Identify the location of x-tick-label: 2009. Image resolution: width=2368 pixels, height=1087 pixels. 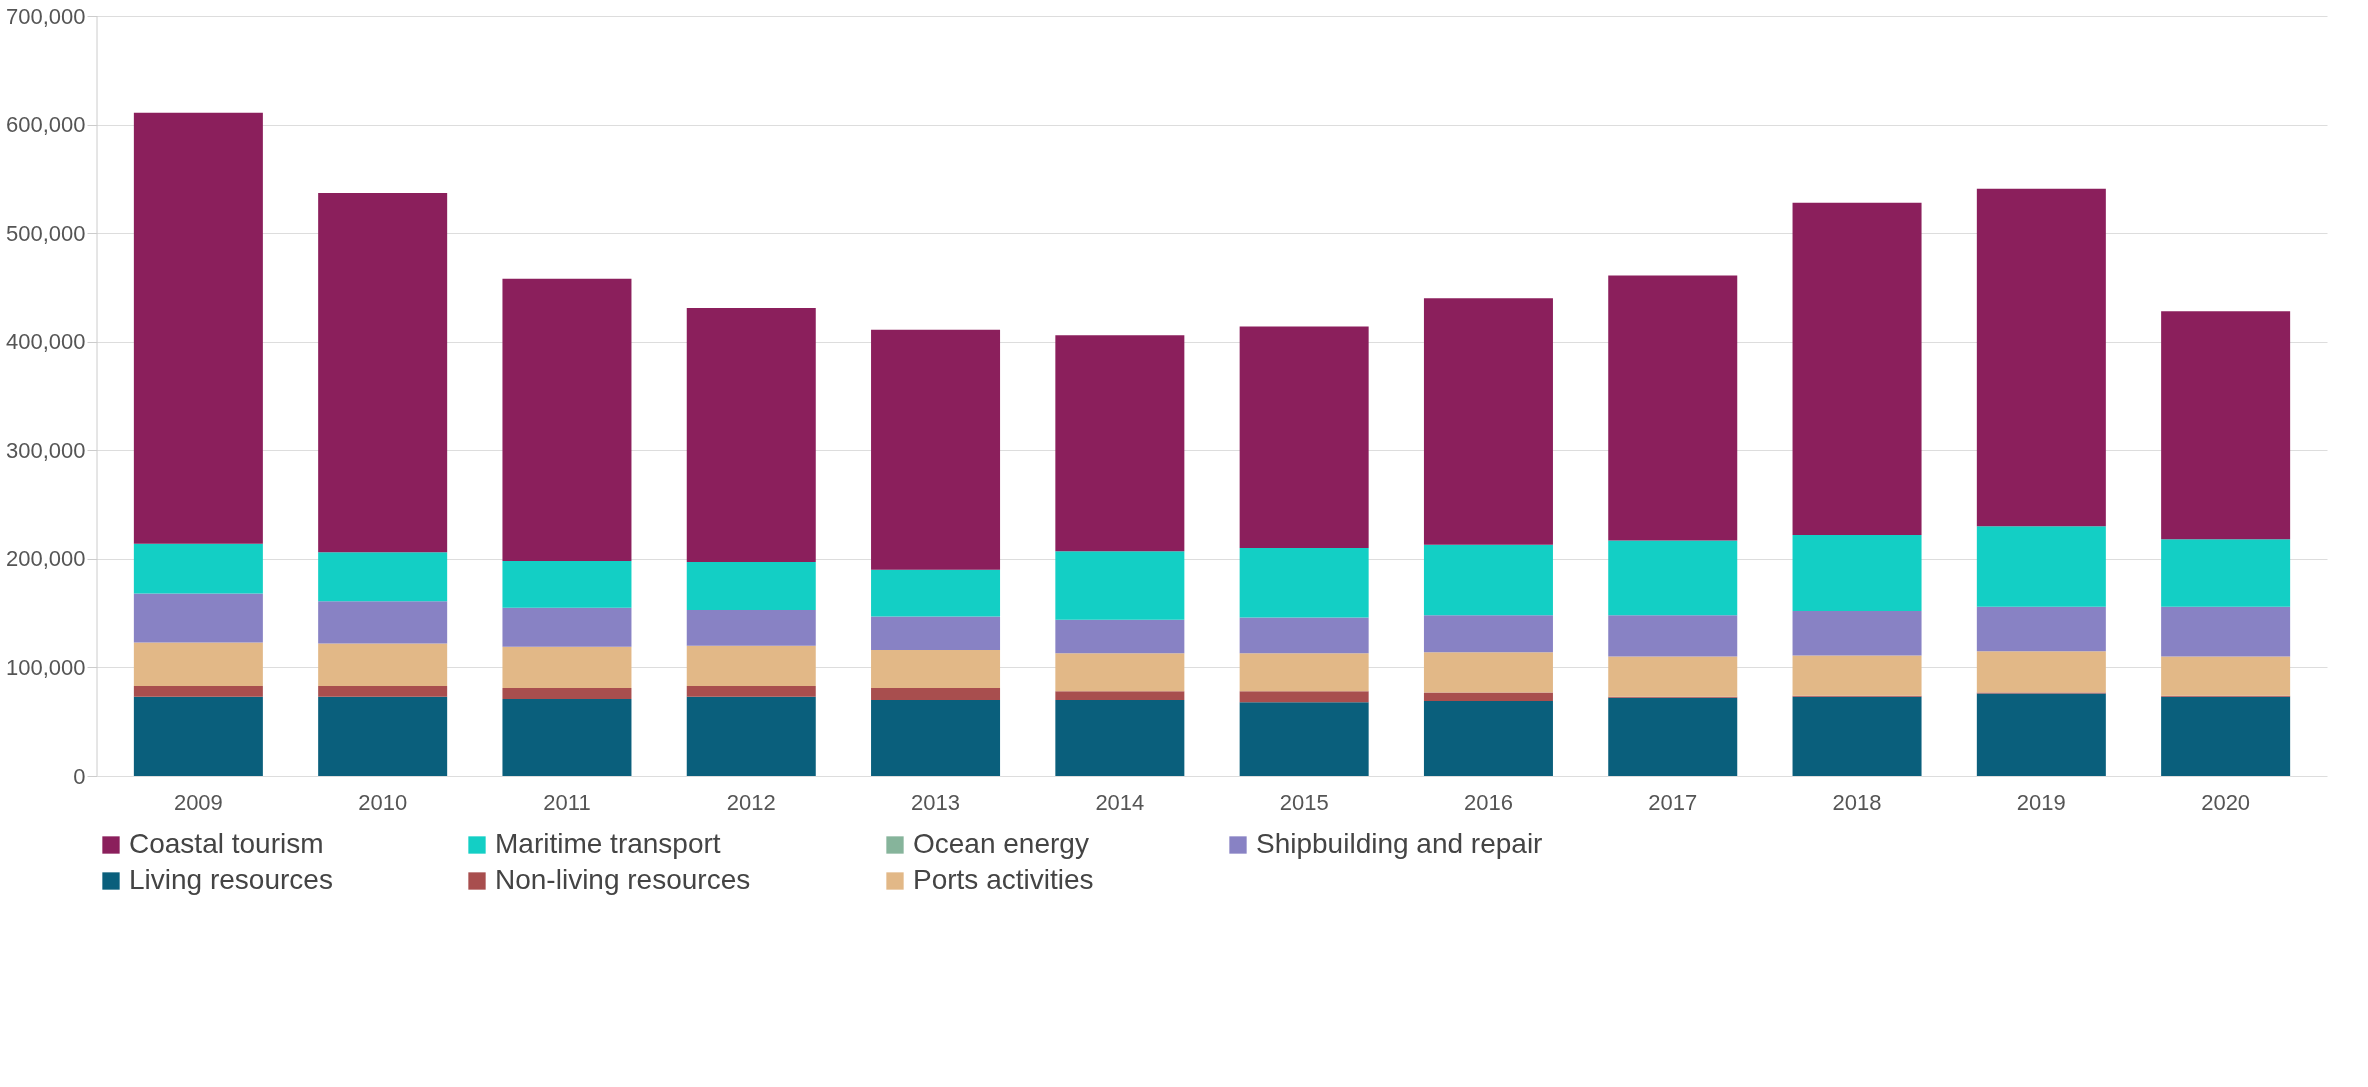
(198, 802).